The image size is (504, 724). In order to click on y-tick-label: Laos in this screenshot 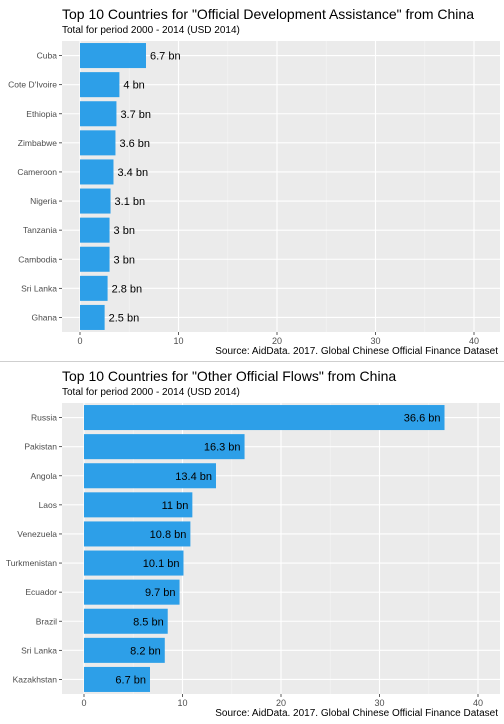, I will do `click(48, 505)`.